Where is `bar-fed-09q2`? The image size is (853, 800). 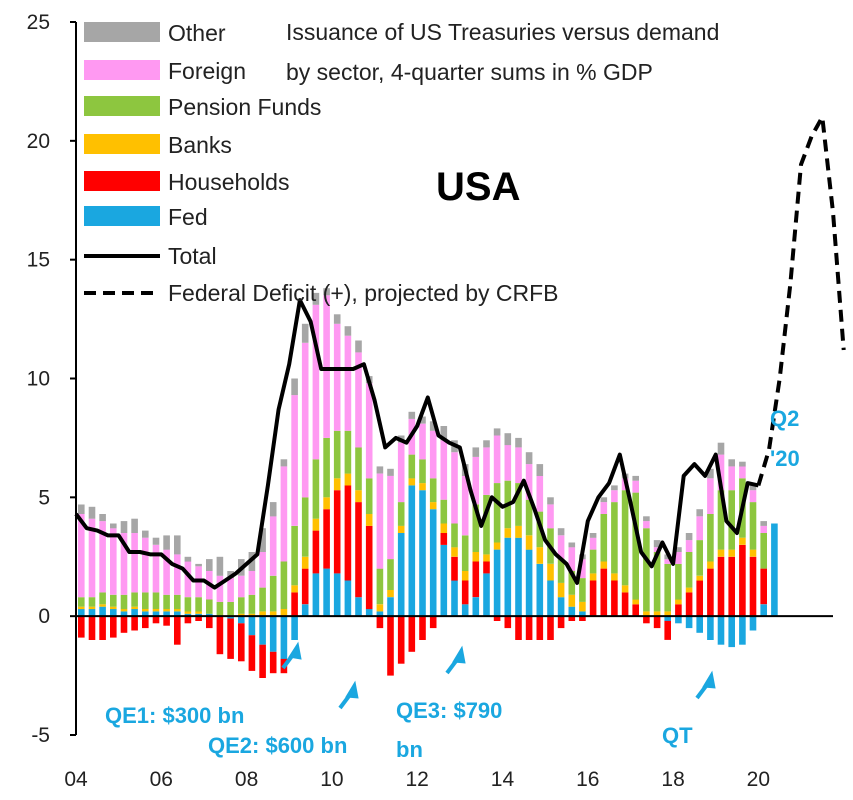 bar-fed-09q2 is located at coordinates (305, 610).